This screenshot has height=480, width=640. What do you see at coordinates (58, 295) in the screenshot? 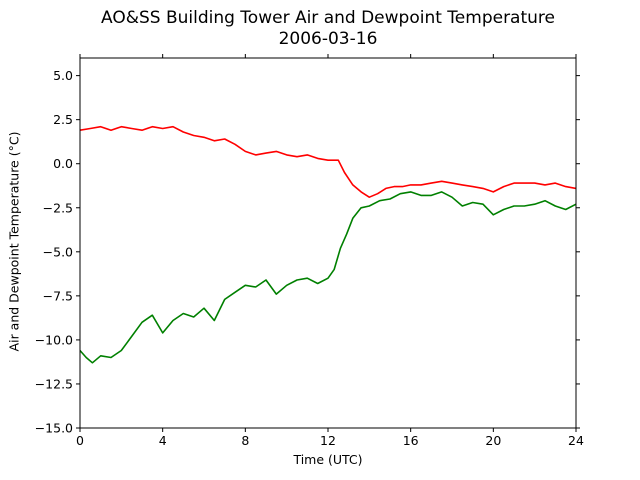
I see `y-tick-label: −7.5` at bounding box center [58, 295].